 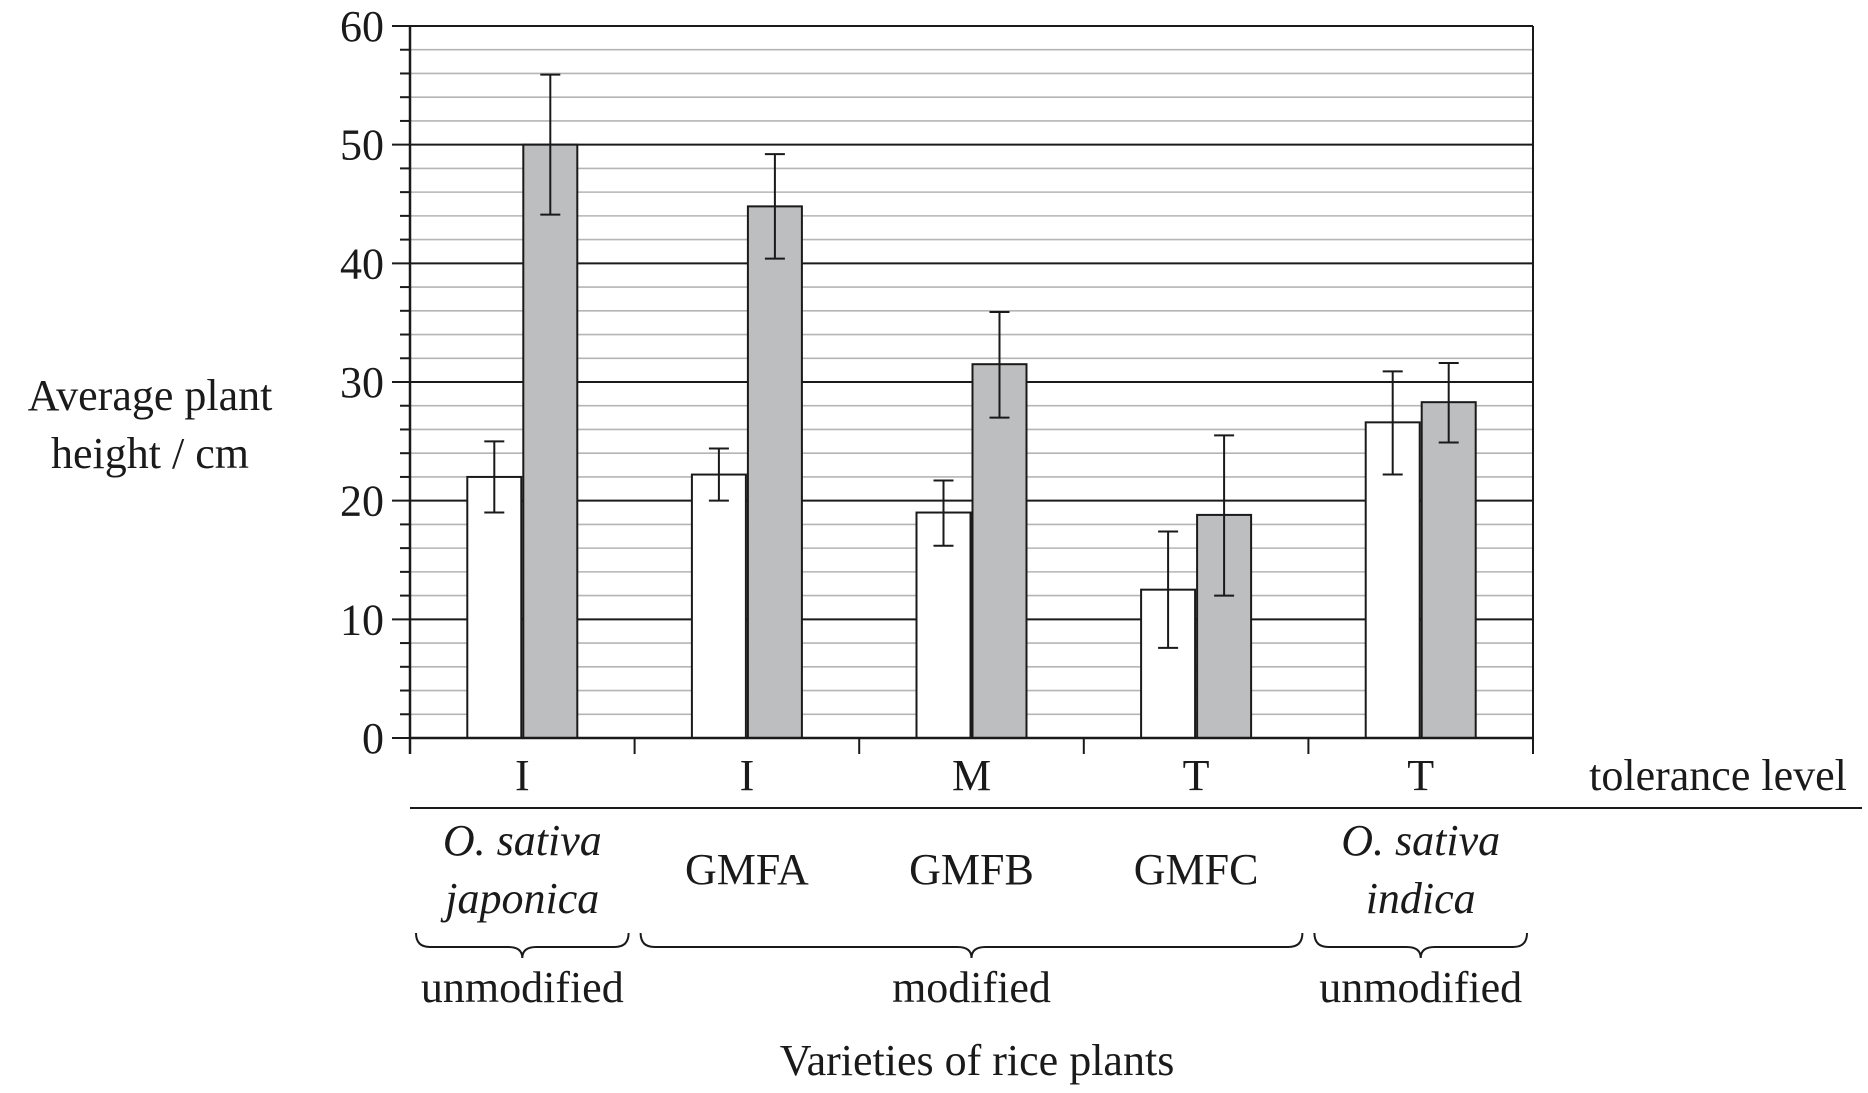 I want to click on tolerance-level-label: tolerance level, so click(x=1718, y=775).